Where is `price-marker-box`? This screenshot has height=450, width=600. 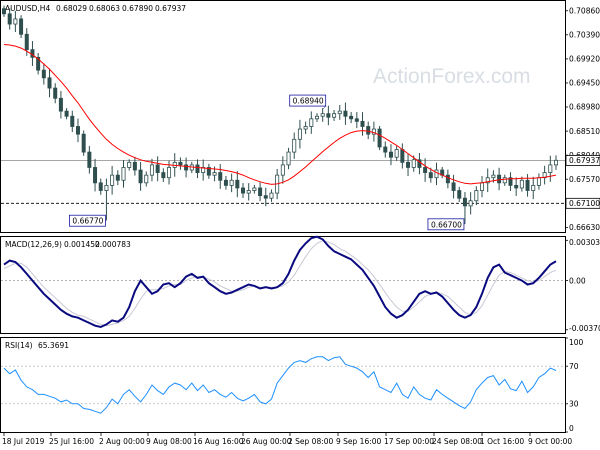
price-marker-box is located at coordinates (582, 160).